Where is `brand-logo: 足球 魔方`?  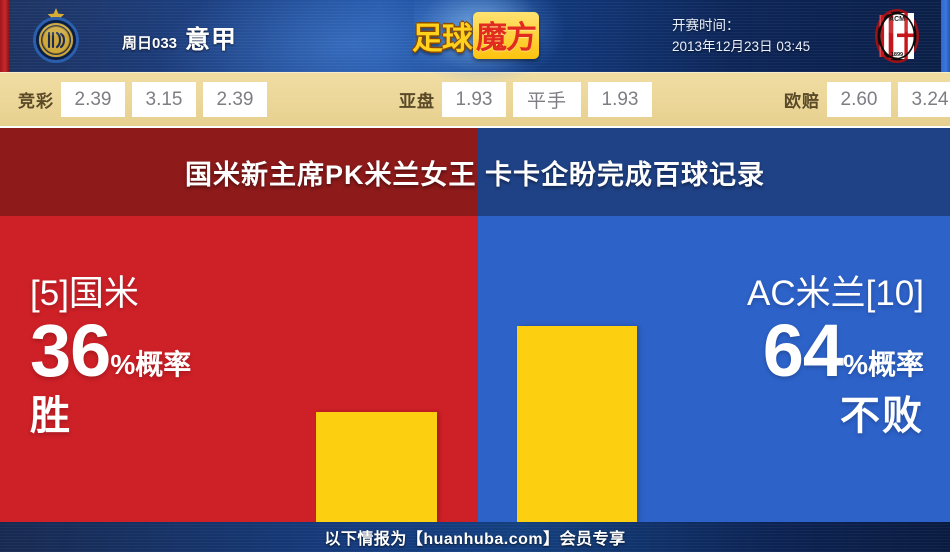
brand-logo: 足球 魔方 is located at coordinates (484, 42).